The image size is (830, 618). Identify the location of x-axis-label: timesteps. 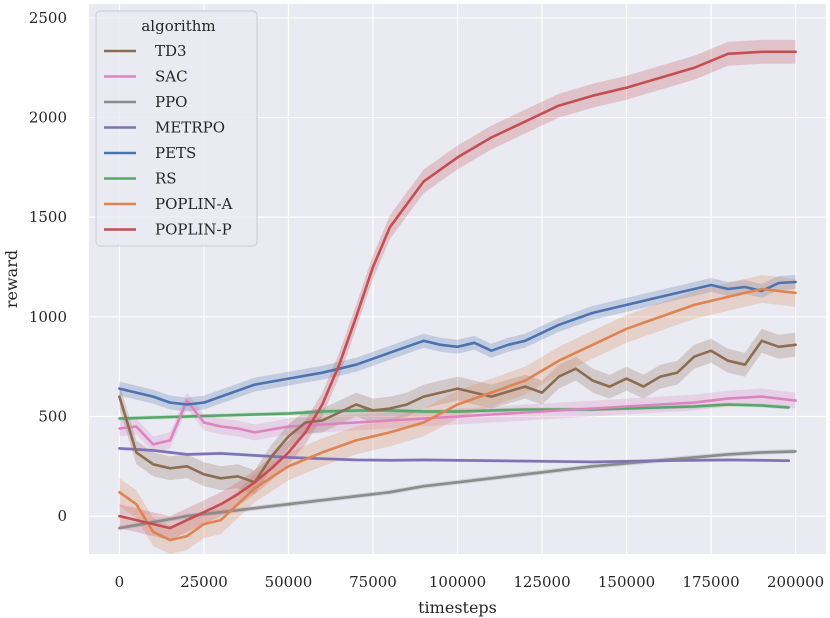
(457, 607).